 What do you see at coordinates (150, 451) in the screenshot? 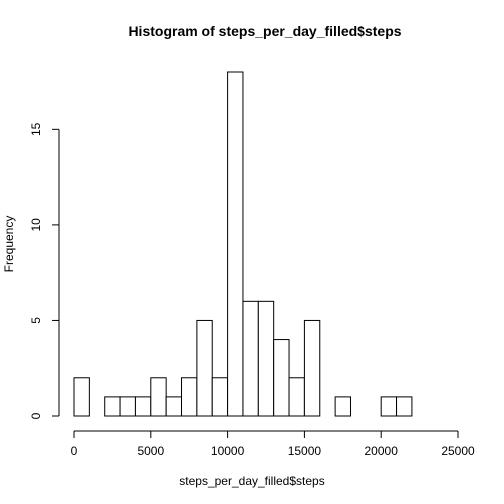
I see `x-tick-label-1: 5000` at bounding box center [150, 451].